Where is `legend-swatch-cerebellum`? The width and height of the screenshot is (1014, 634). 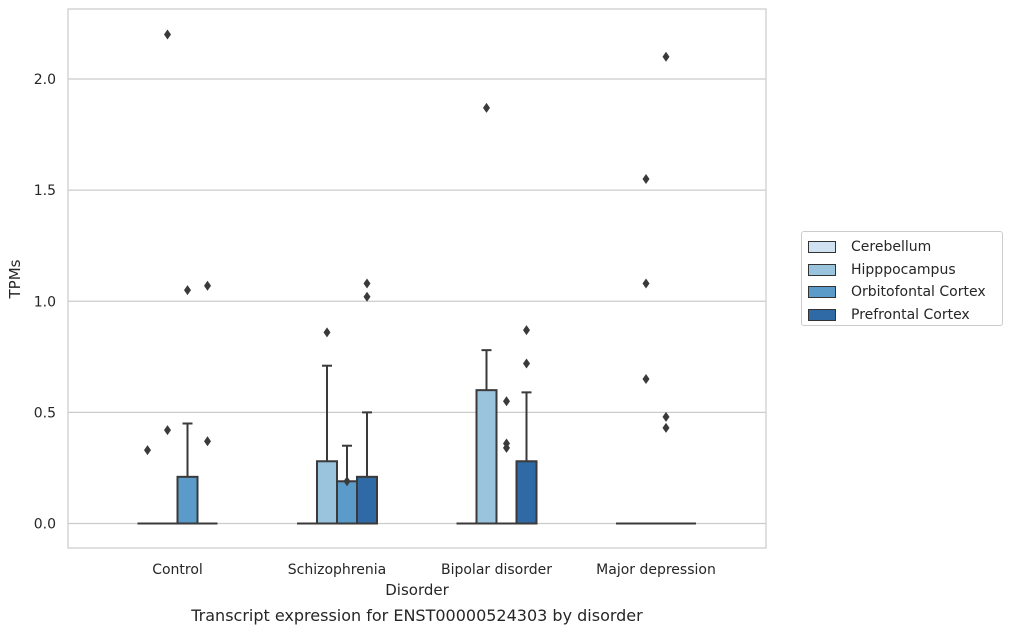
legend-swatch-cerebellum is located at coordinates (822, 247).